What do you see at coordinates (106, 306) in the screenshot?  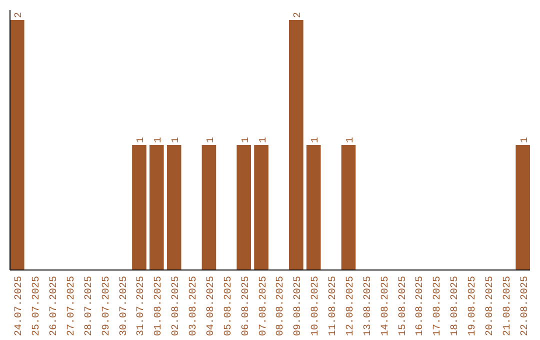 I see `x-tick-label: 29.07.2025` at bounding box center [106, 306].